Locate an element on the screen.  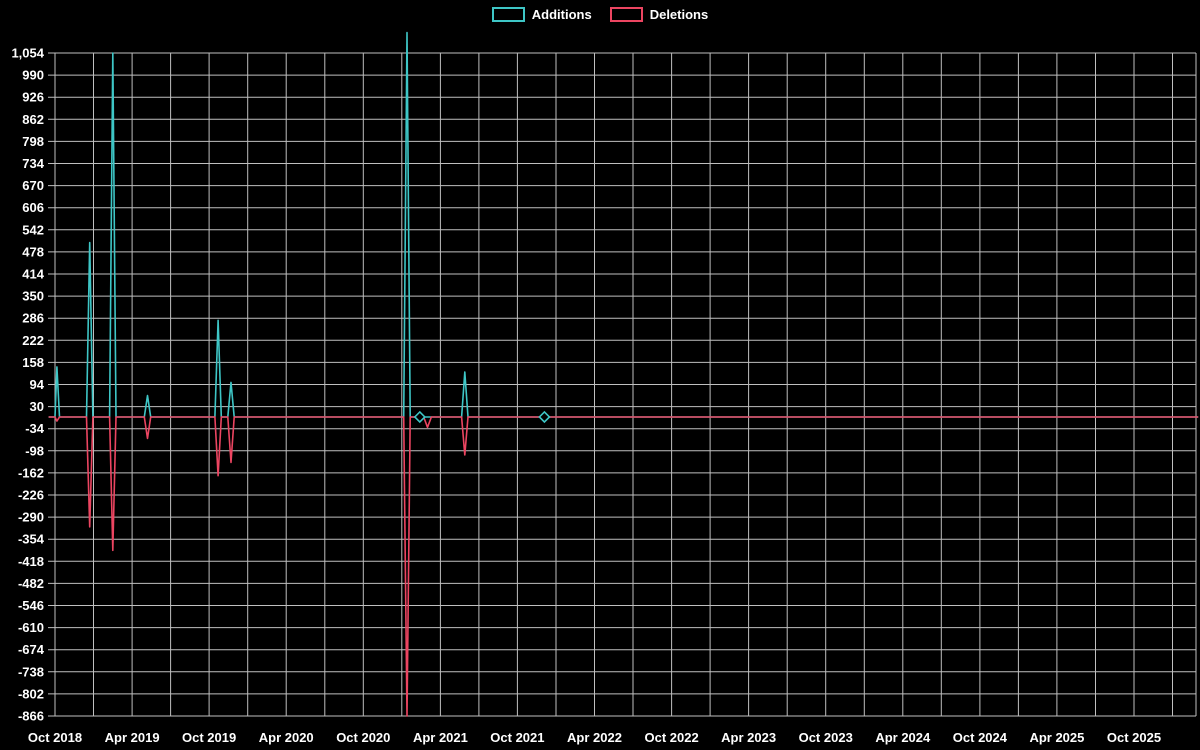
x-tick-label: Oct 2020 is located at coordinates (363, 737).